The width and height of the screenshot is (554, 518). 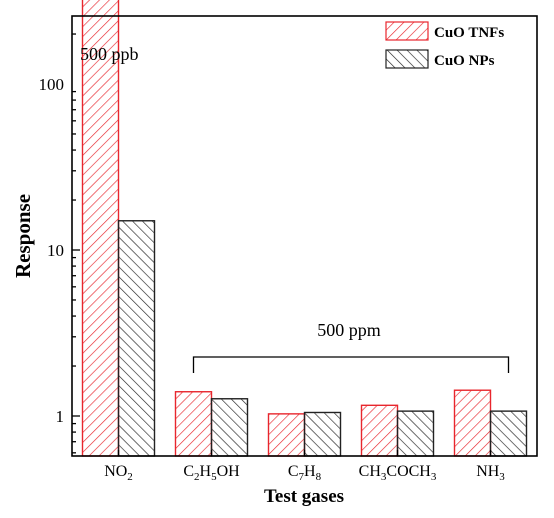 I want to click on legend: CuO TNFs CuO NPs, so click(x=444, y=45).